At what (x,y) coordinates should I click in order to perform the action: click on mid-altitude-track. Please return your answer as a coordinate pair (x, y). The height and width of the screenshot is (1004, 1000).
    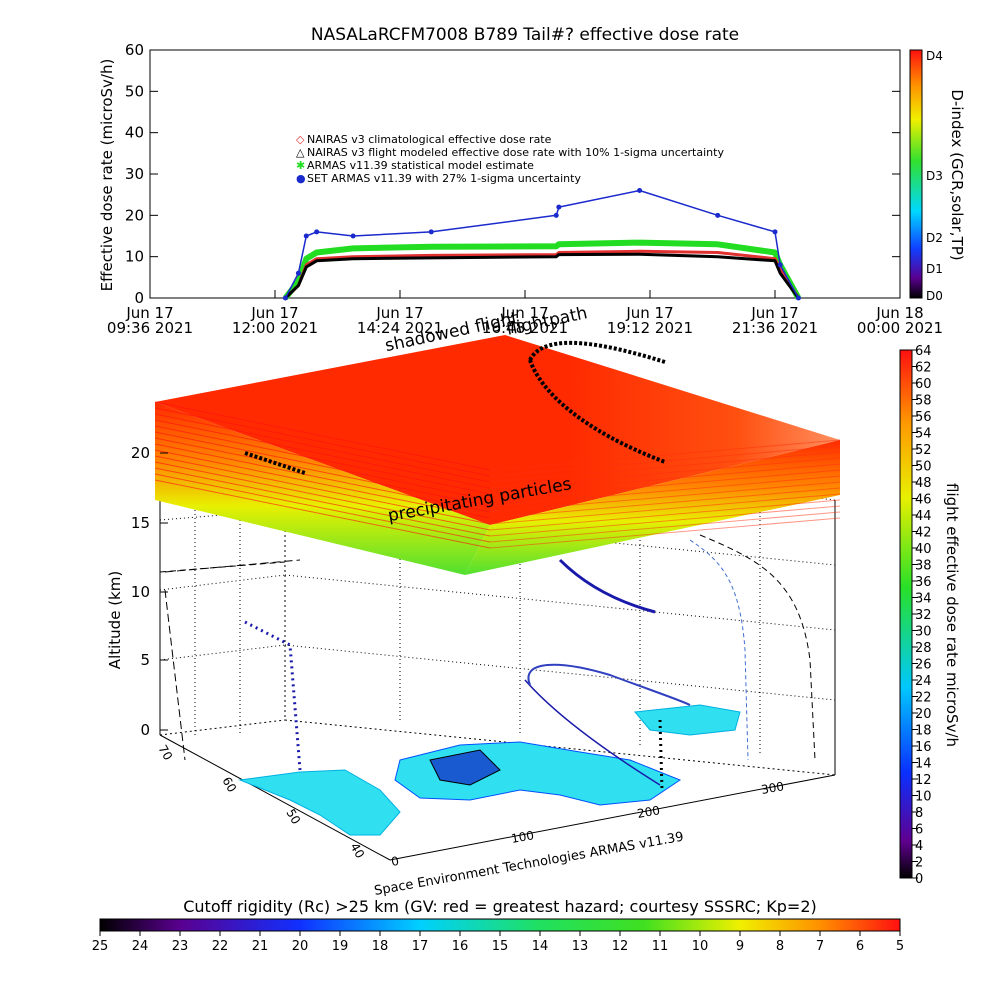
    Looking at the image, I should click on (607, 586).